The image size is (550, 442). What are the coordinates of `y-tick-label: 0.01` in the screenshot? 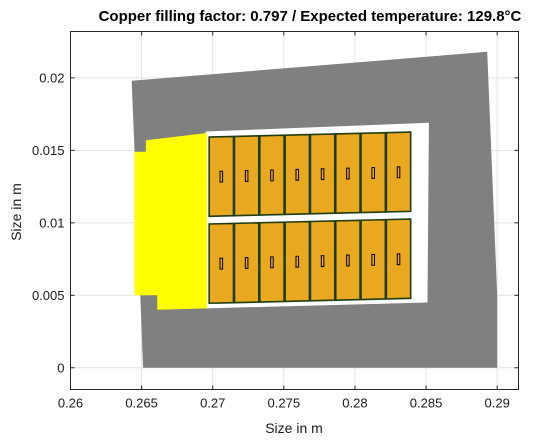 It's located at (51, 222).